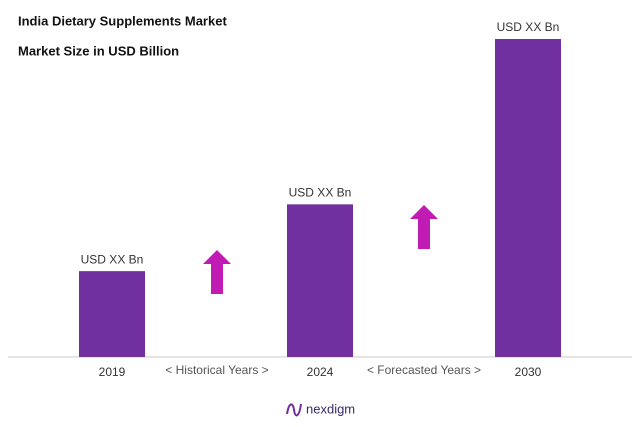 The image size is (643, 427). What do you see at coordinates (528, 372) in the screenshot?
I see `x-tick-label: 2030` at bounding box center [528, 372].